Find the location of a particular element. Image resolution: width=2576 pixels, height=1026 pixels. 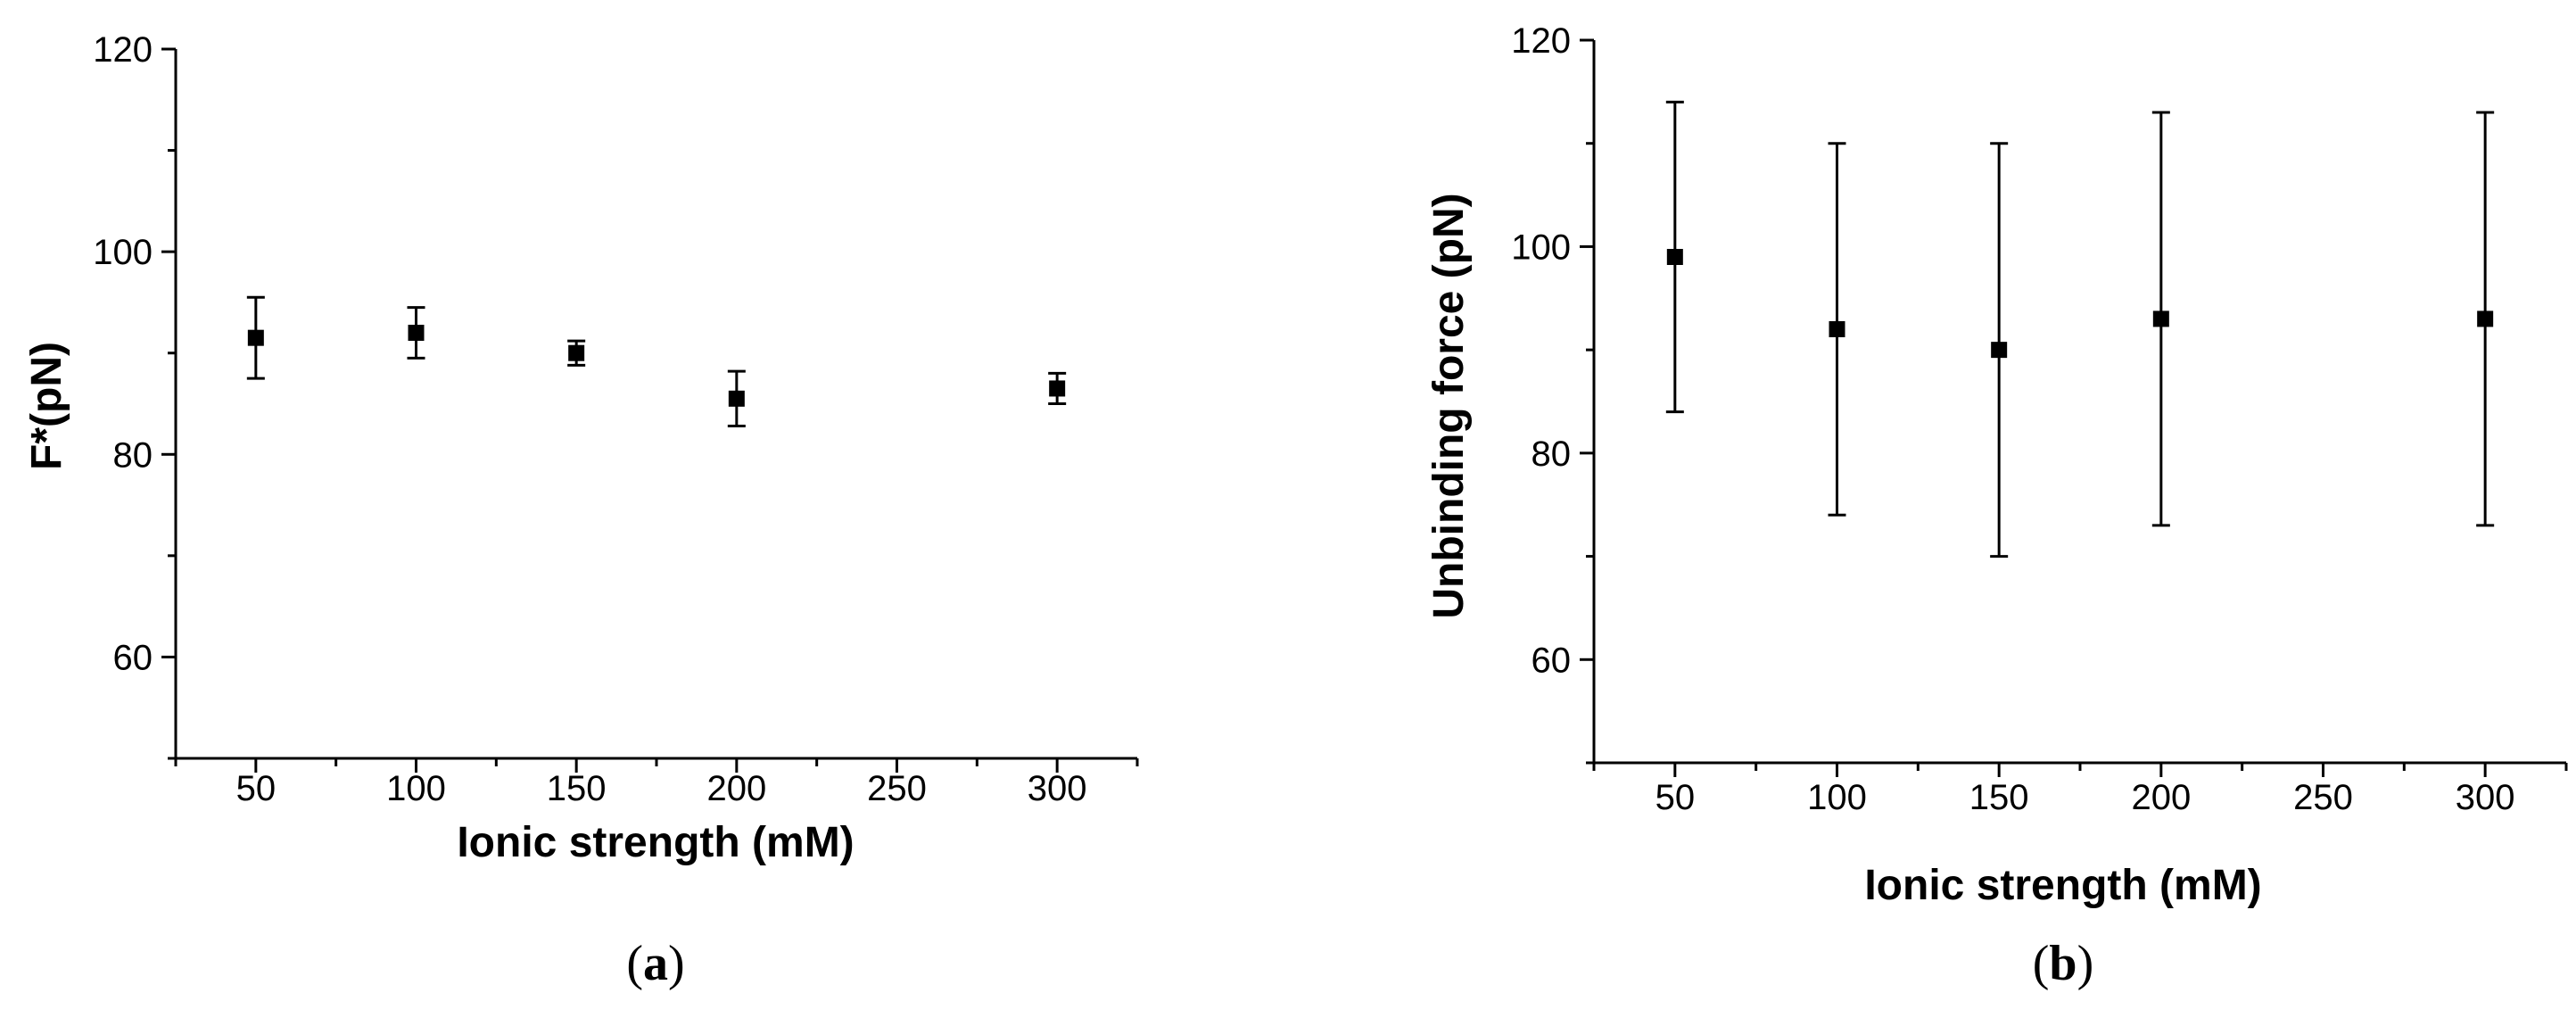

x-axis-label-a: Ionic strength (mM) is located at coordinates (656, 843).